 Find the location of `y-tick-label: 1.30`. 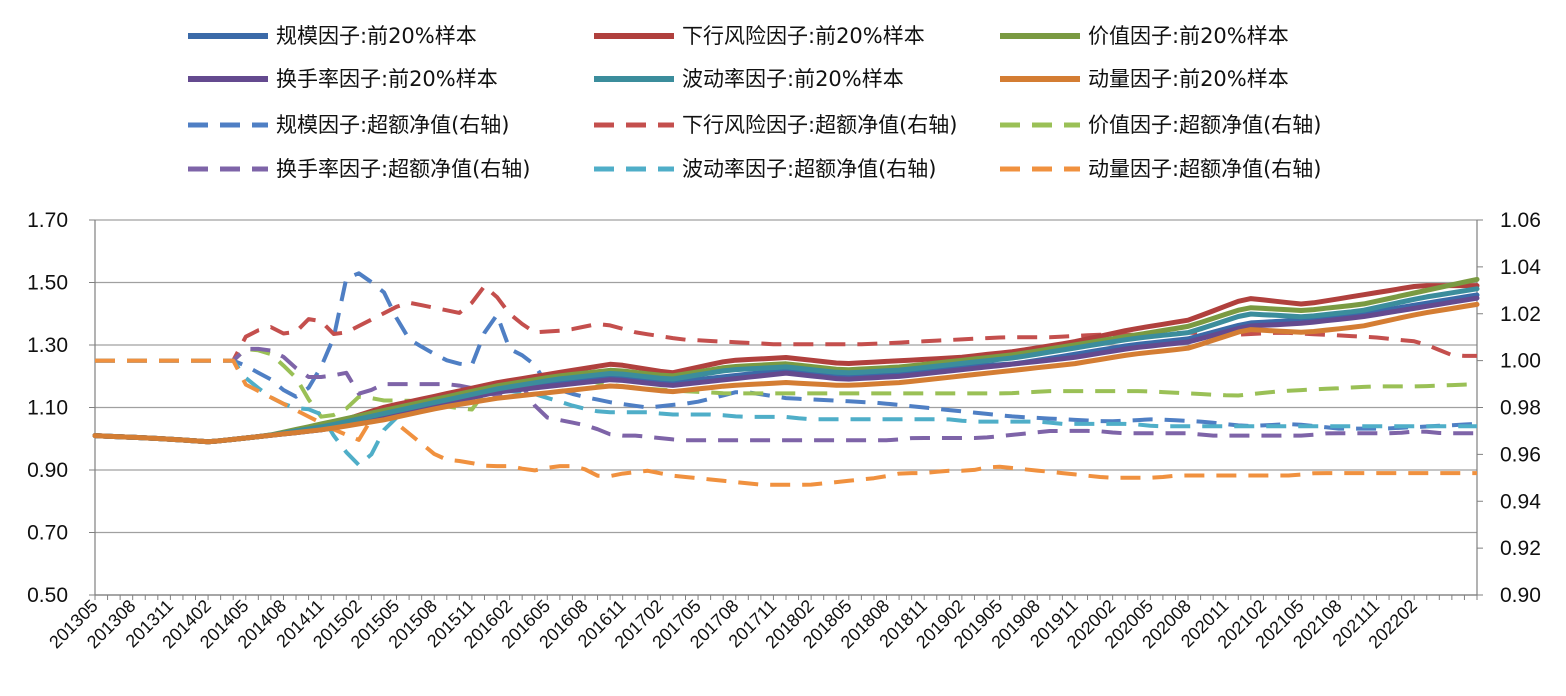

y-tick-label: 1.30 is located at coordinates (47, 345).